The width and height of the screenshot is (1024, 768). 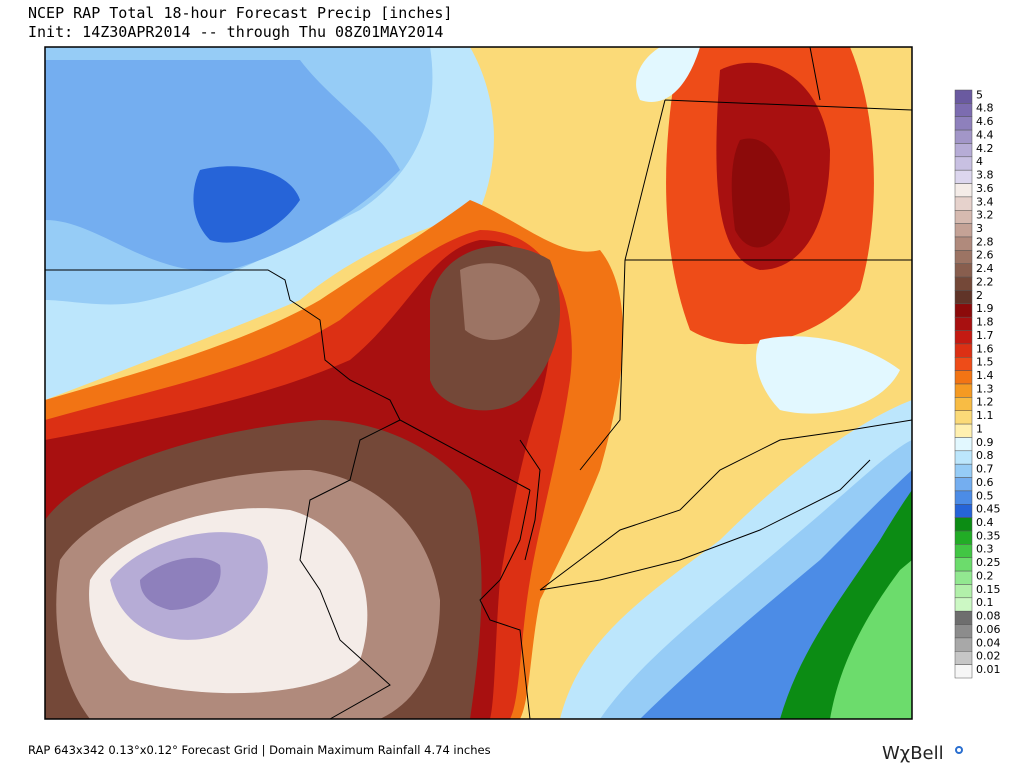 I want to click on color-label: 2, so click(x=979, y=295).